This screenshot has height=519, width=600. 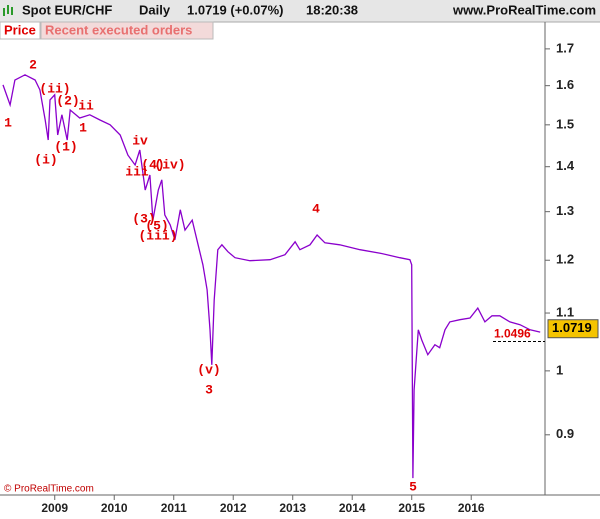 What do you see at coordinates (413, 486) in the screenshot?
I see `wave-label: 5` at bounding box center [413, 486].